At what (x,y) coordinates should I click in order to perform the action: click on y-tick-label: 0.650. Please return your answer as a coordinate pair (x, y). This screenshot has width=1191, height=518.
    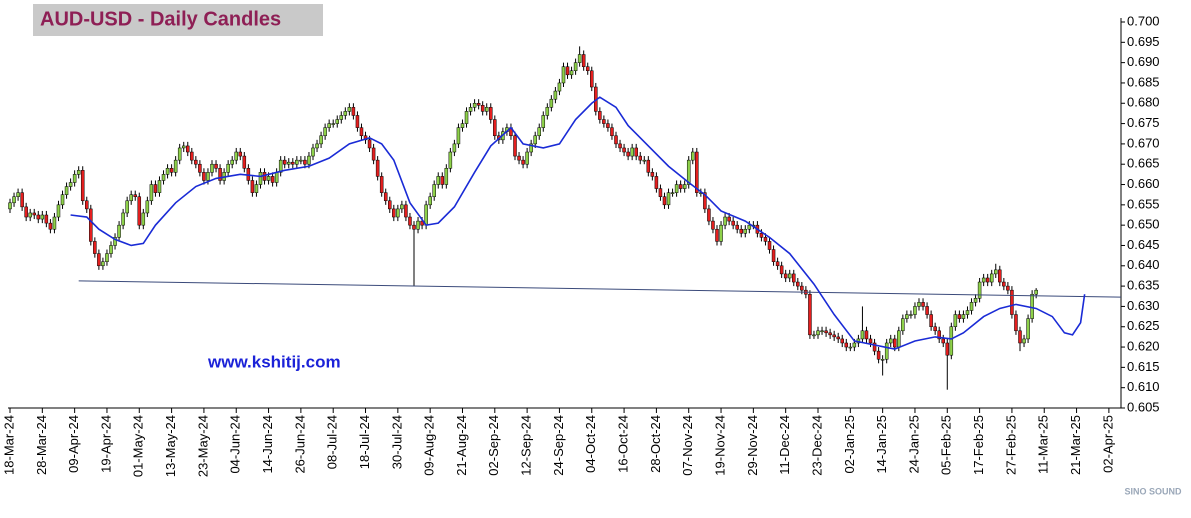
    Looking at the image, I should click on (1143, 224).